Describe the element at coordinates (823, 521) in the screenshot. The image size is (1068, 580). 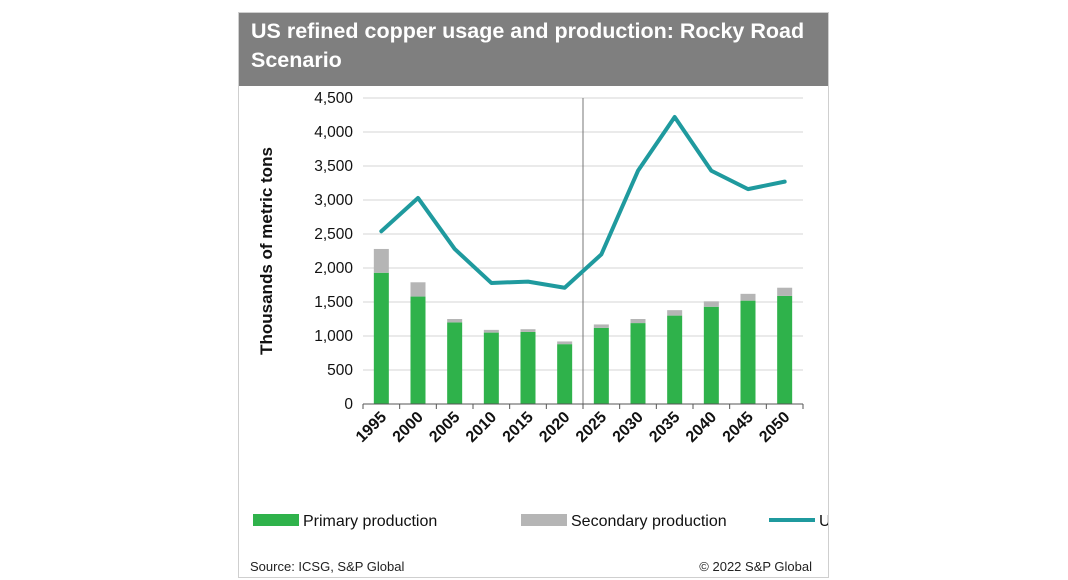
I see `legend-usage-label: Usage` at that location.